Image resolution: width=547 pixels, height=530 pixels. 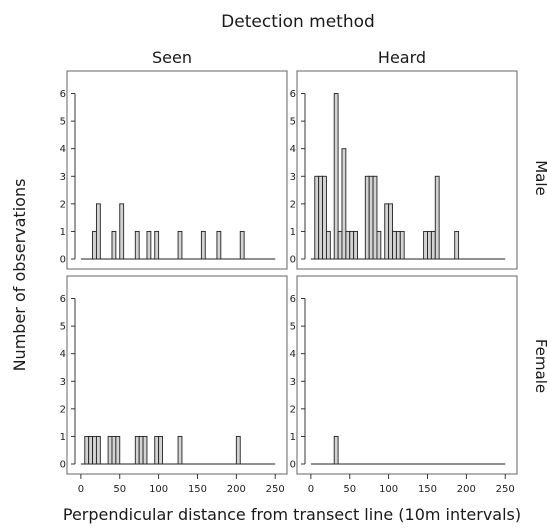 What do you see at coordinates (298, 22) in the screenshot?
I see `chart-title: Detection method` at bounding box center [298, 22].